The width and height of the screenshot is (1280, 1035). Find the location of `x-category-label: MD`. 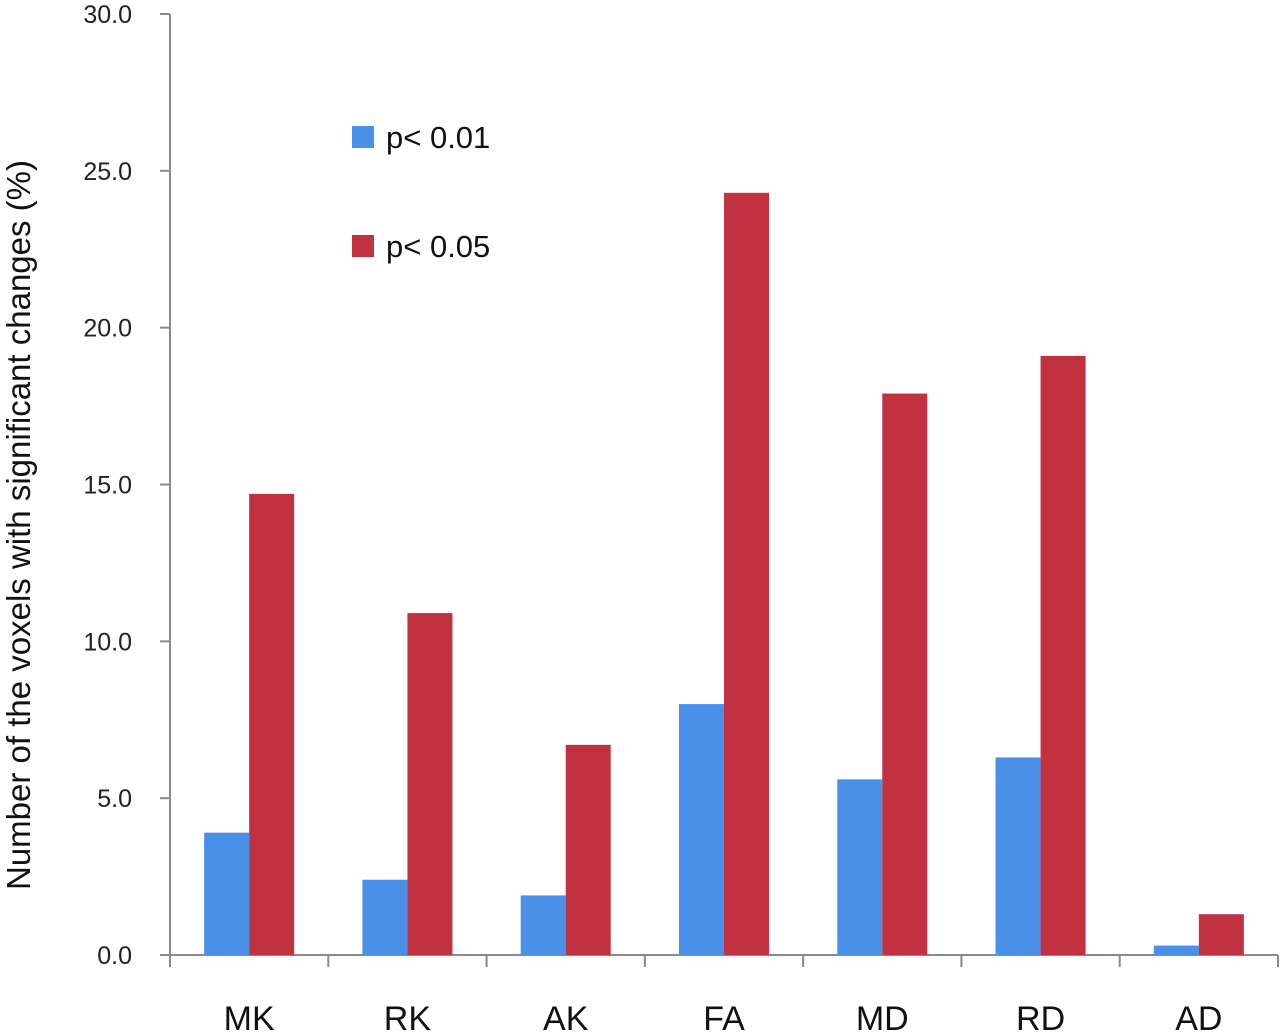

x-category-label: MD is located at coordinates (882, 1017).